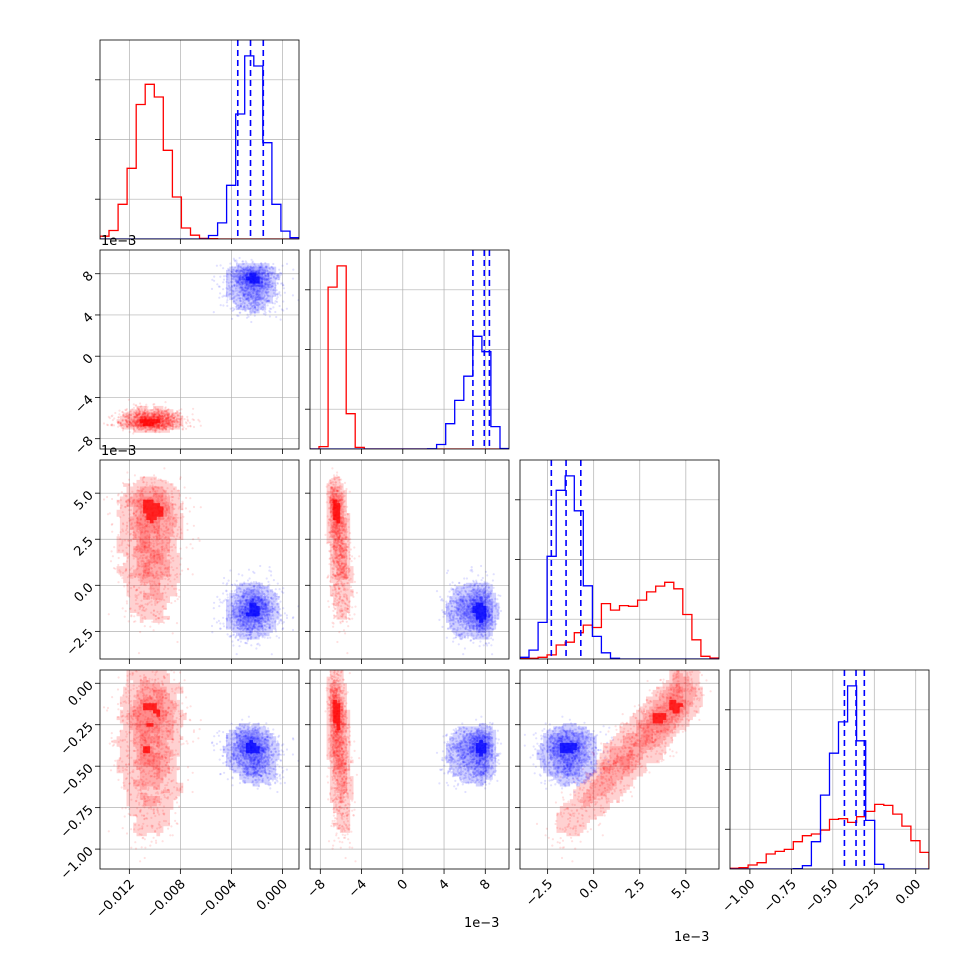 This screenshot has height=970, width=970. I want to click on histogram-red-p0, so click(199, 161).